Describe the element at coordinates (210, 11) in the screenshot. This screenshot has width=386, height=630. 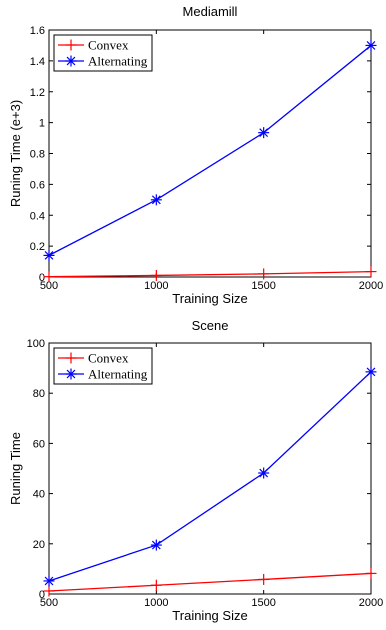
I see `chart-title: Mediamill` at that location.